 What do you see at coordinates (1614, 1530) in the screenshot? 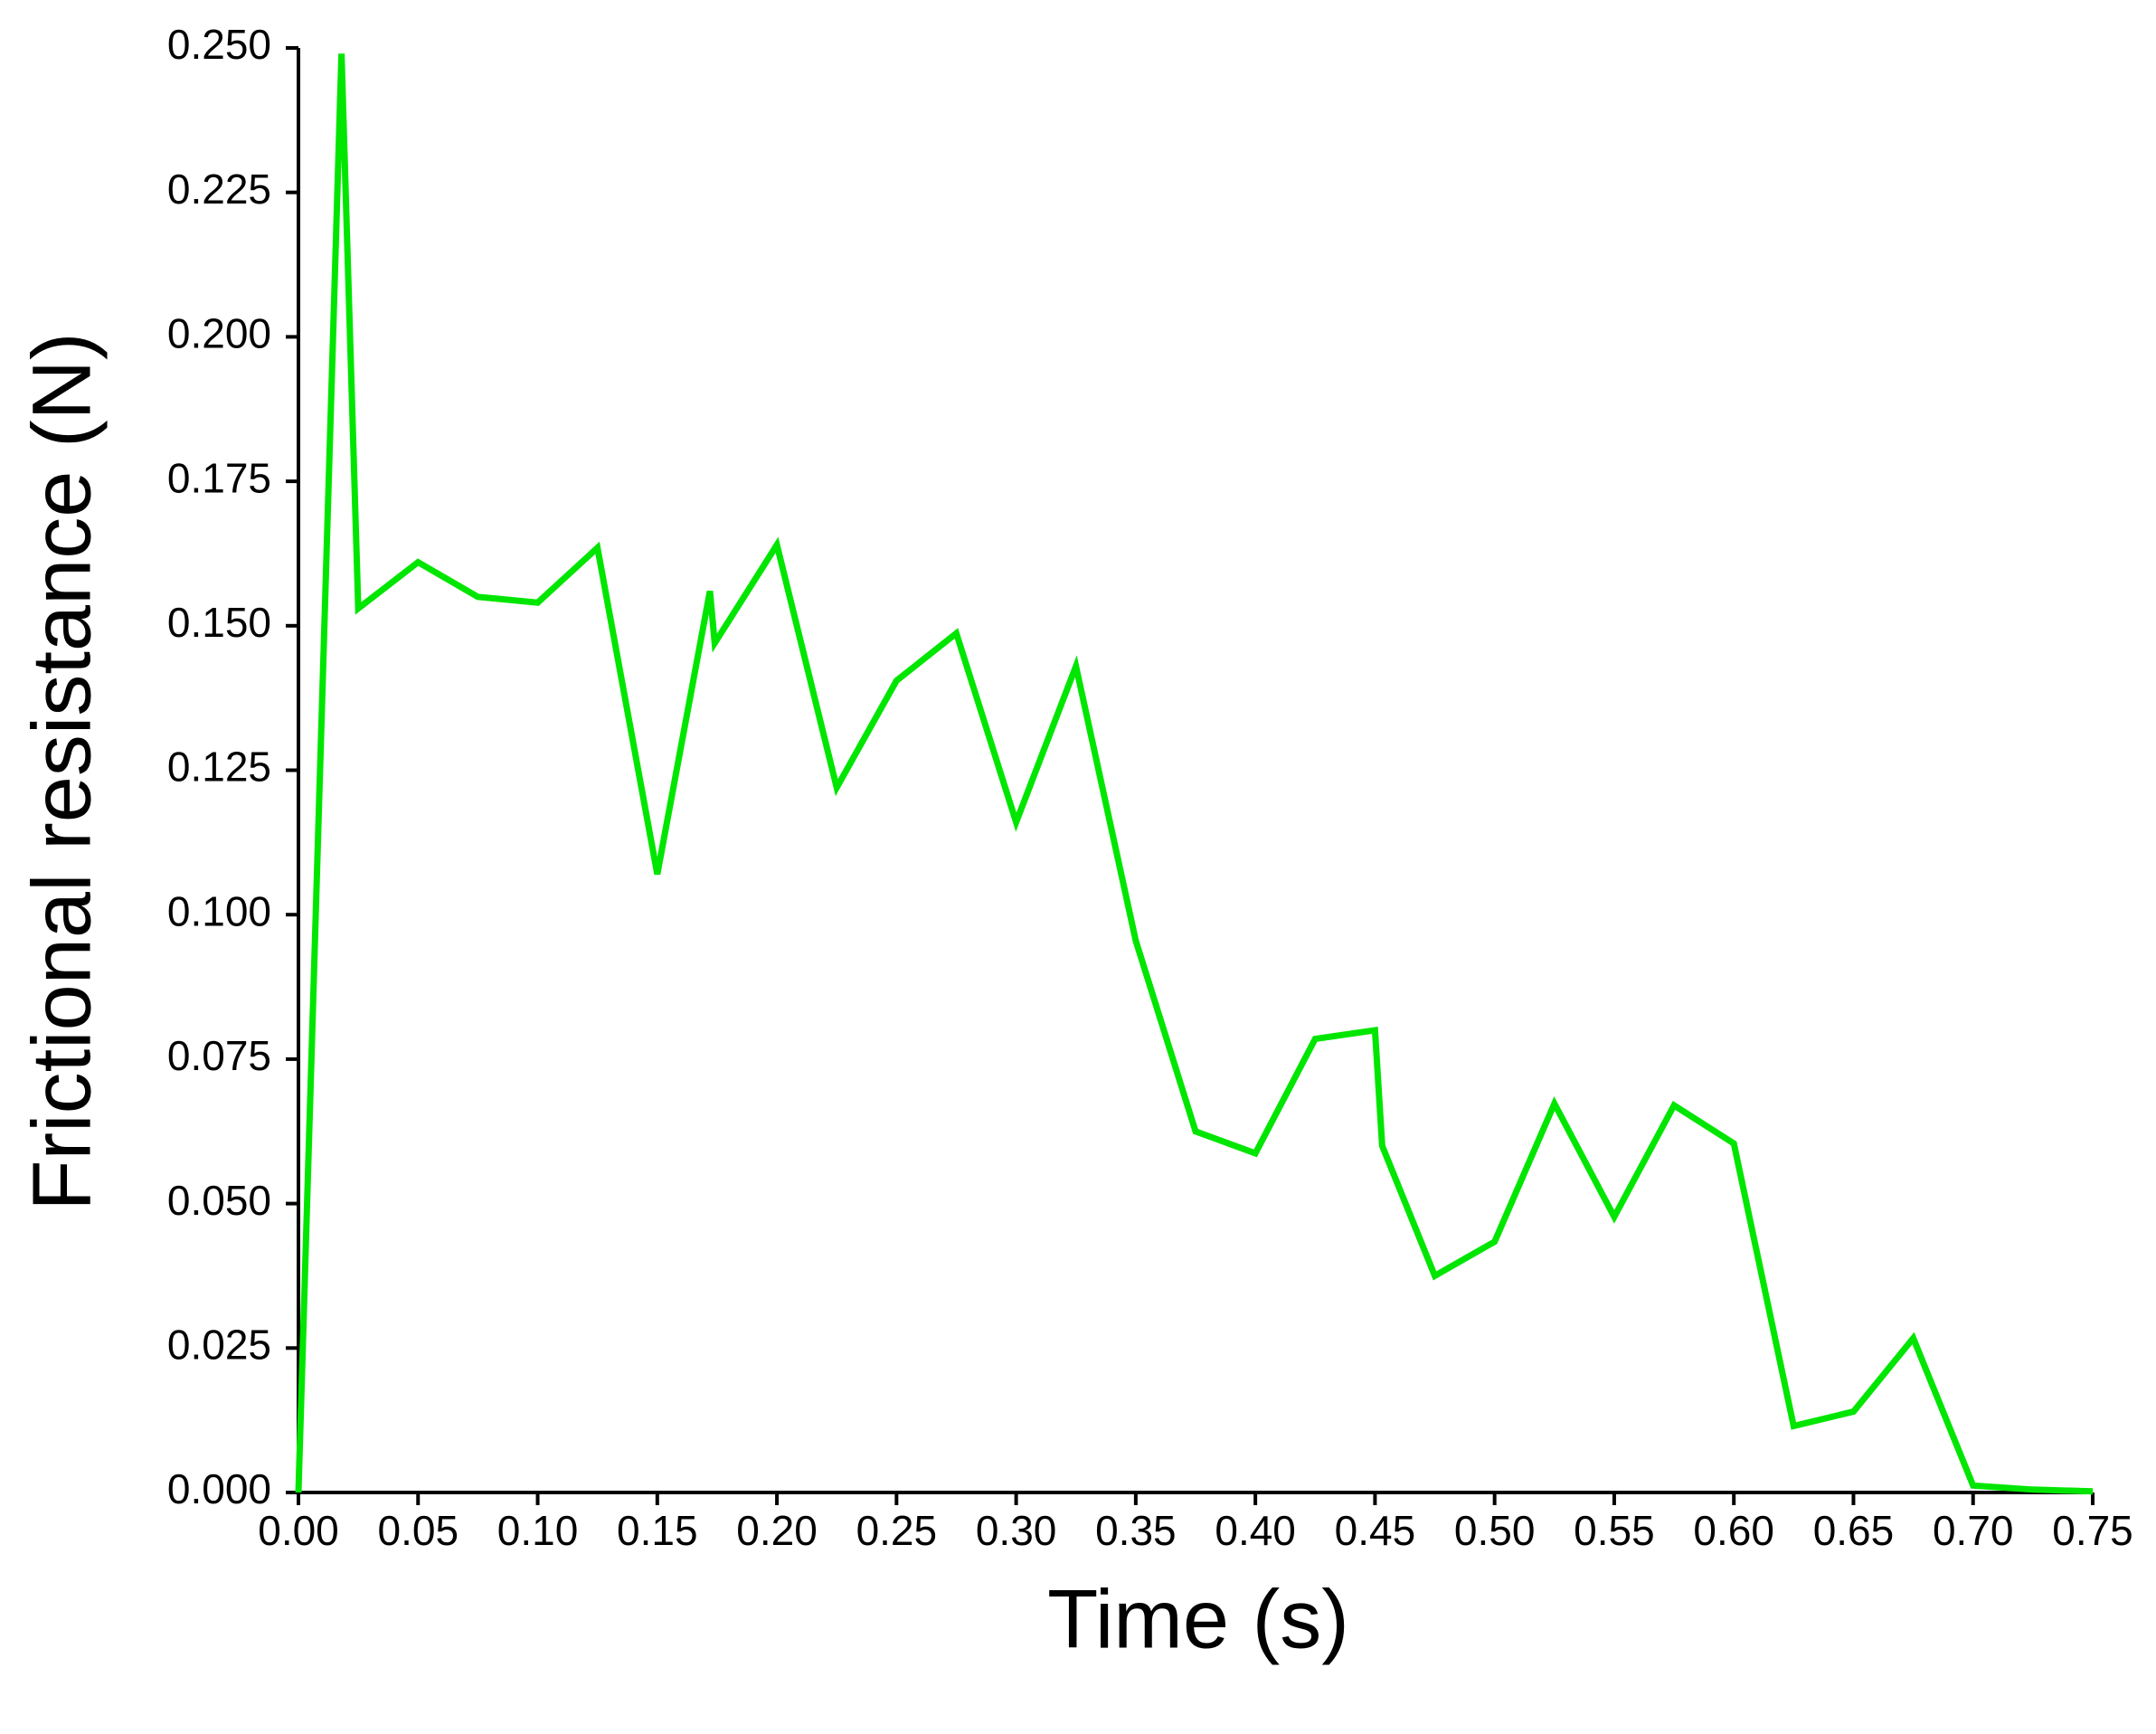
I see `x-tick-label: 0.55` at bounding box center [1614, 1530].